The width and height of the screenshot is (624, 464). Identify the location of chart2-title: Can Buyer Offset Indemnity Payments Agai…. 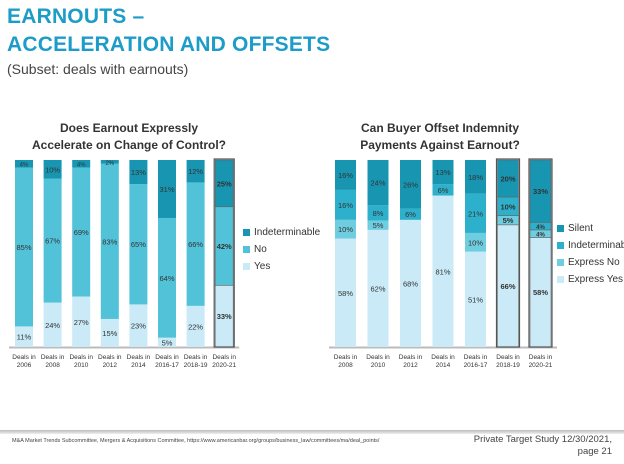
(440, 137).